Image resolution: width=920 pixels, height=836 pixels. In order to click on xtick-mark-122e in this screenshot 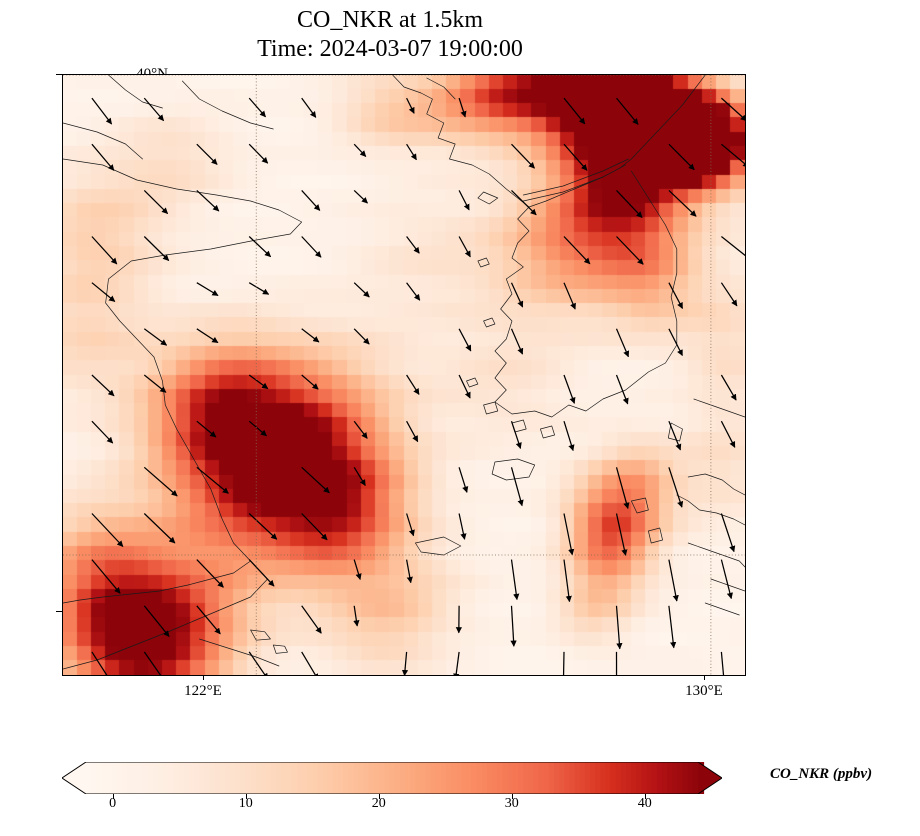, I will do `click(203, 677)`.